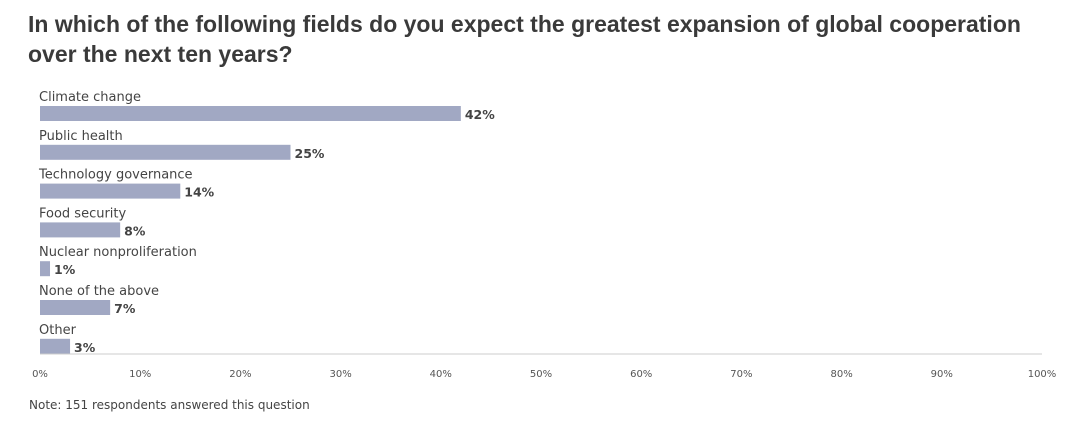  I want to click on category-label: Technology governance, so click(115, 175).